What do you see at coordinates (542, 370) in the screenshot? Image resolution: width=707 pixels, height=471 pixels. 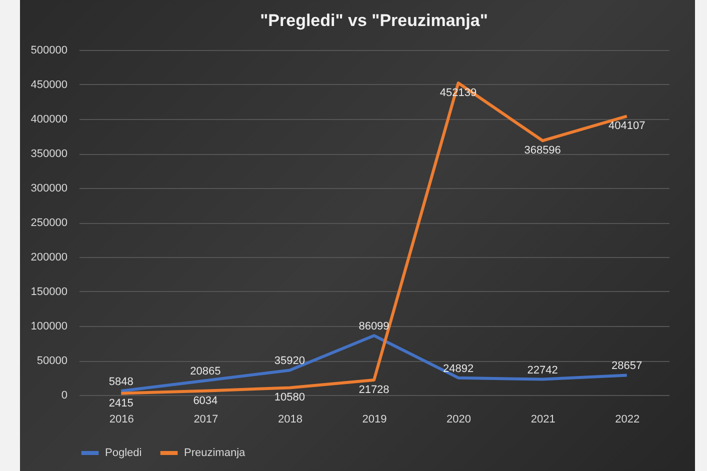 I see `data-label: 22742` at bounding box center [542, 370].